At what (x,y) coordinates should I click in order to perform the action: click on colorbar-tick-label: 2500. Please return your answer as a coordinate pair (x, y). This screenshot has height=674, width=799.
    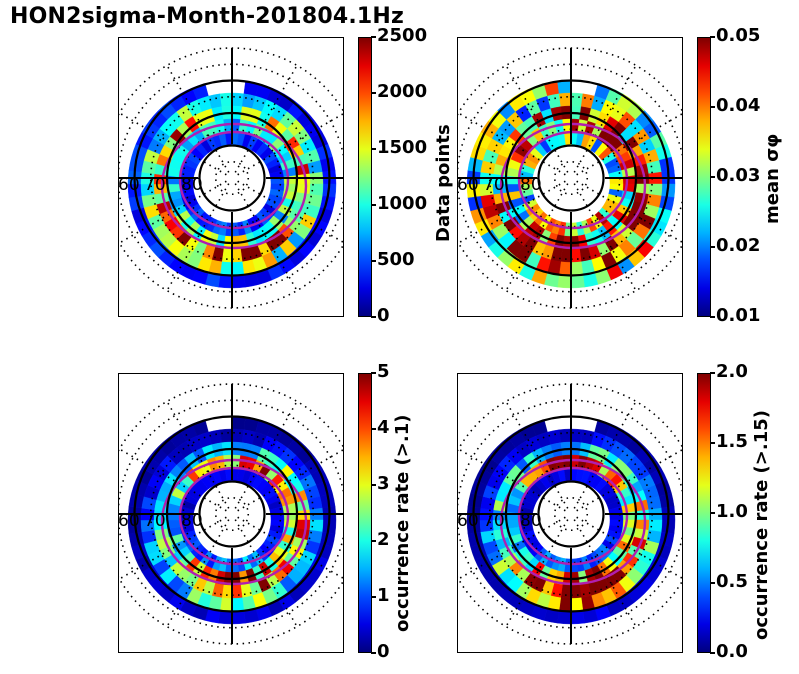
    Looking at the image, I should click on (402, 35).